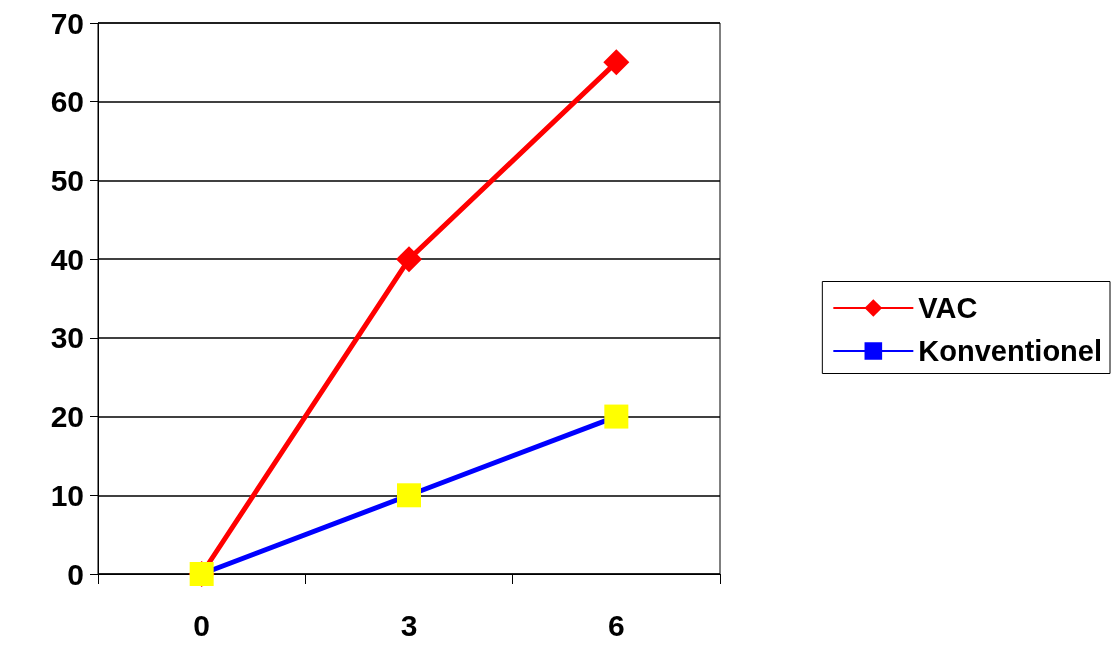 The width and height of the screenshot is (1120, 659). Describe the element at coordinates (67, 417) in the screenshot. I see `y-tick-label: 20` at that location.